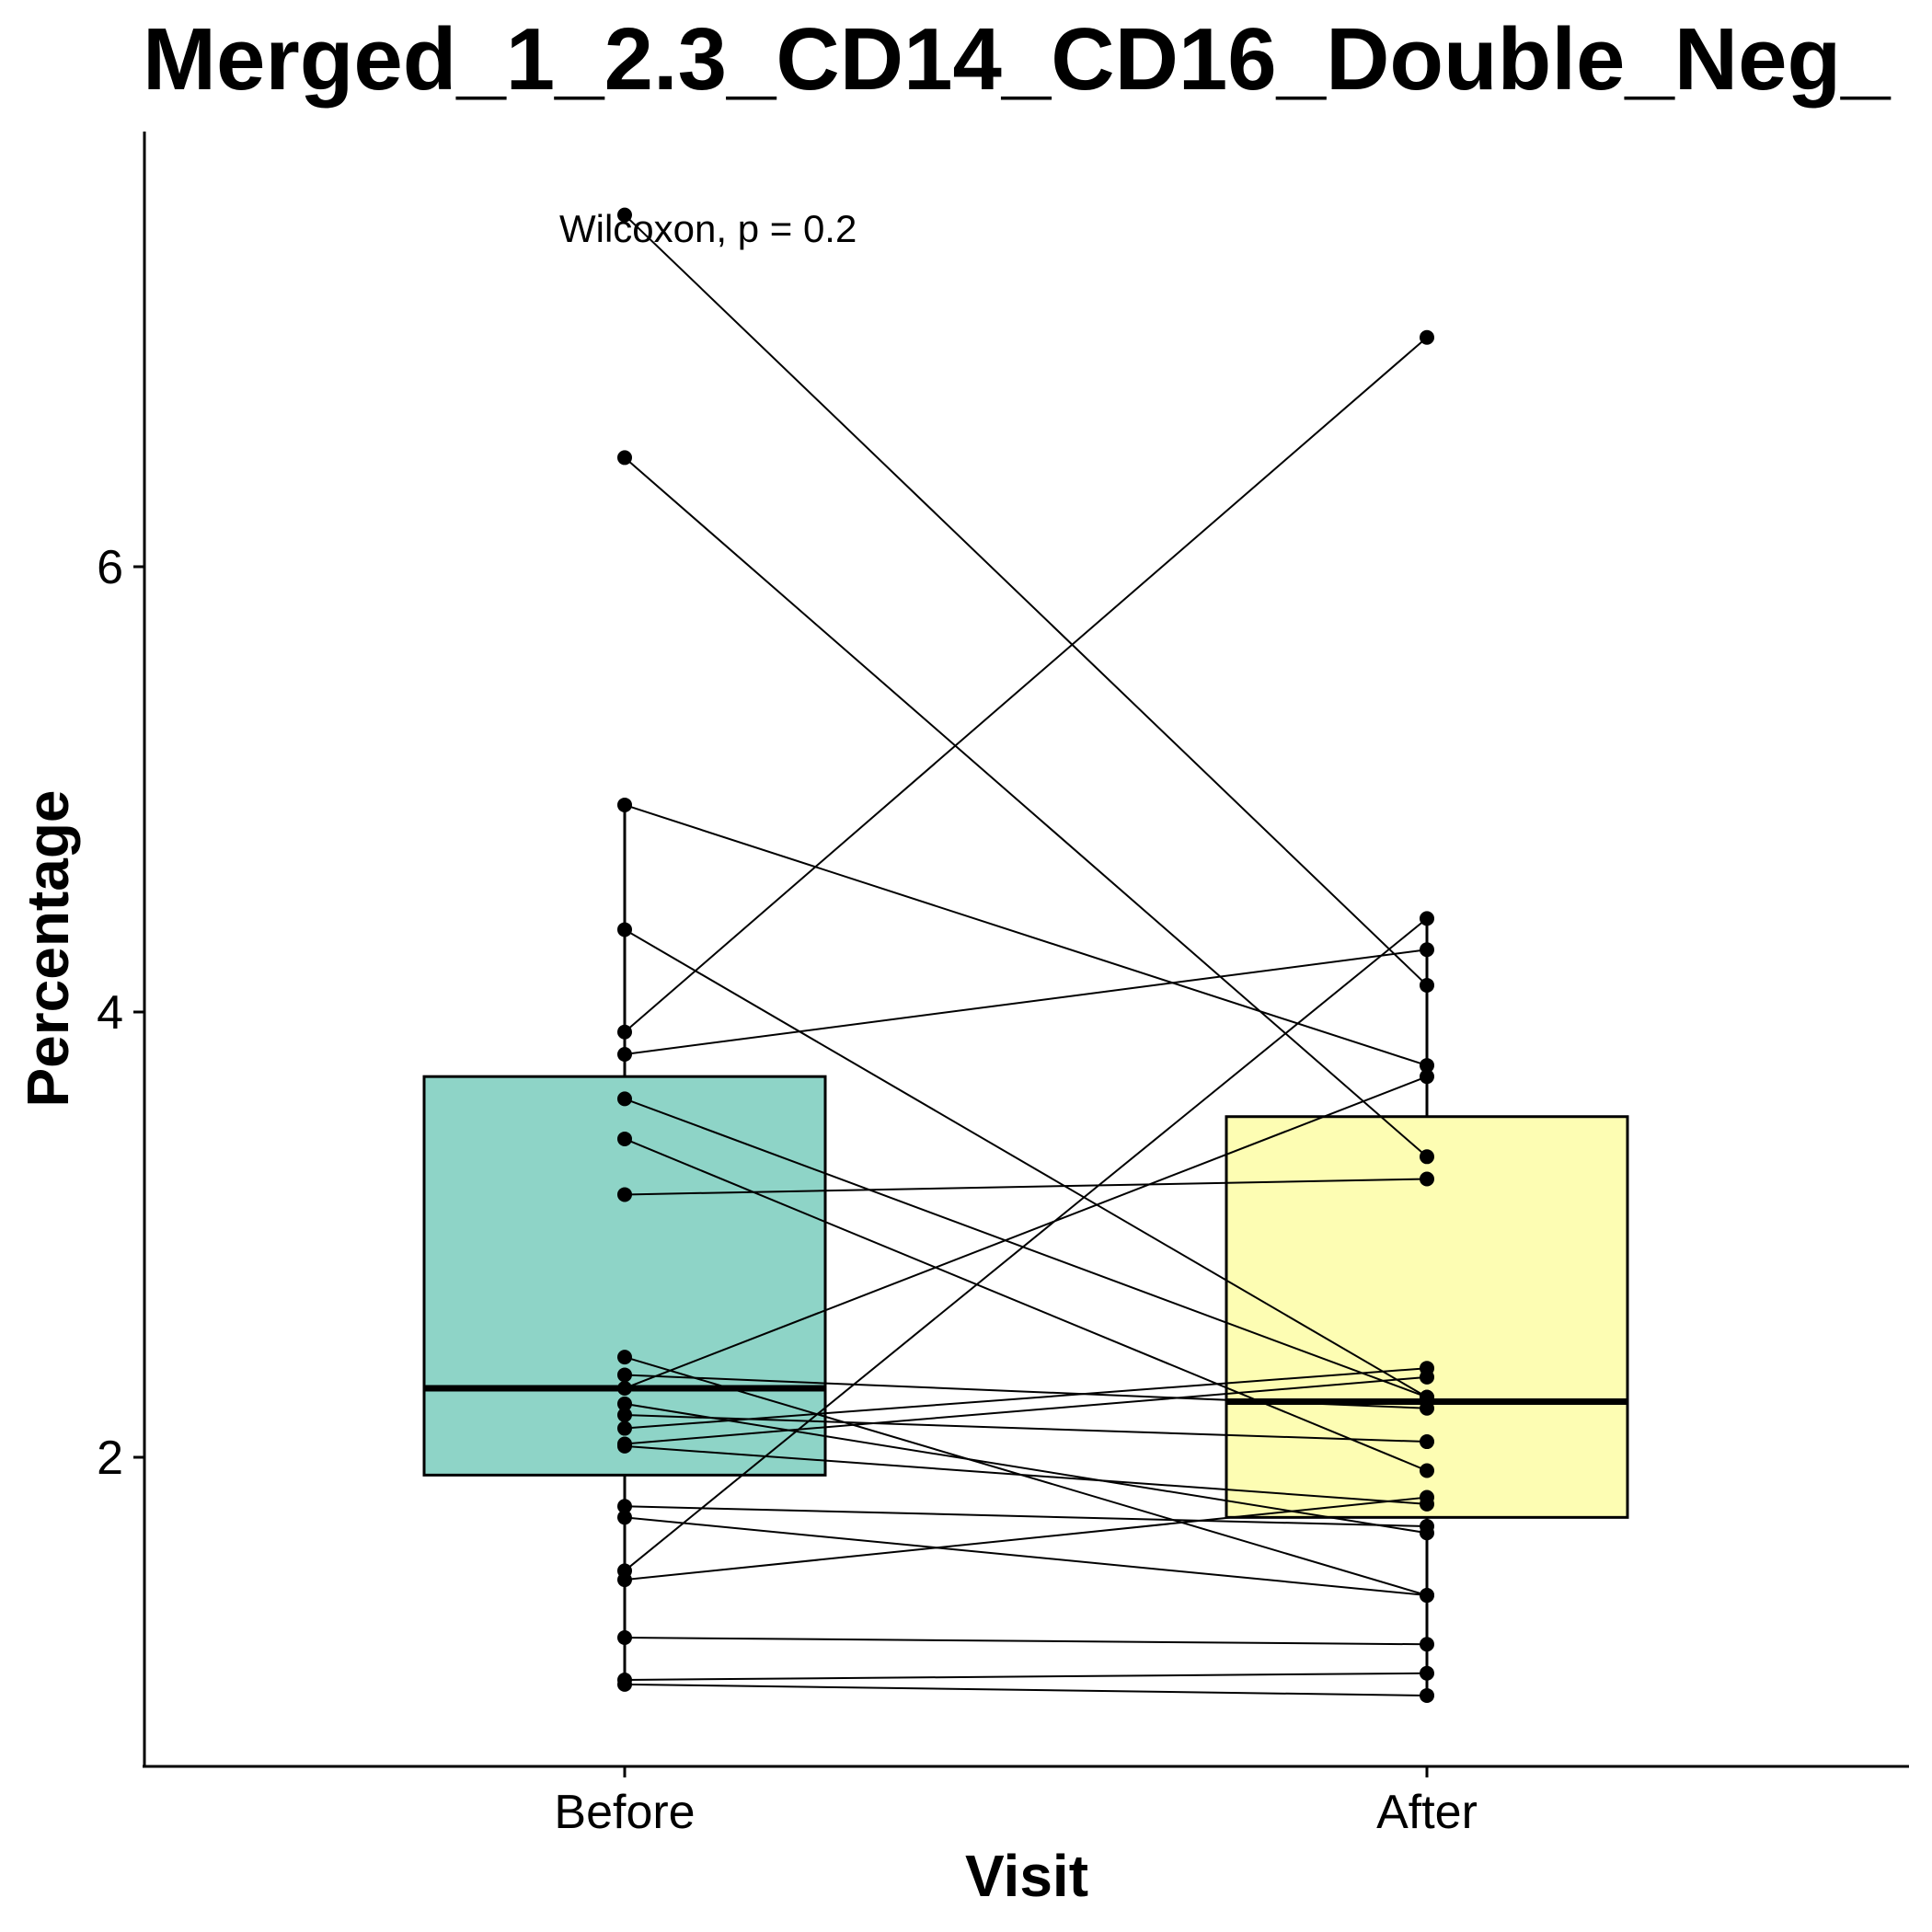 The image size is (1932, 1932). I want to click on x-axis-title: Visit, so click(1026, 1876).